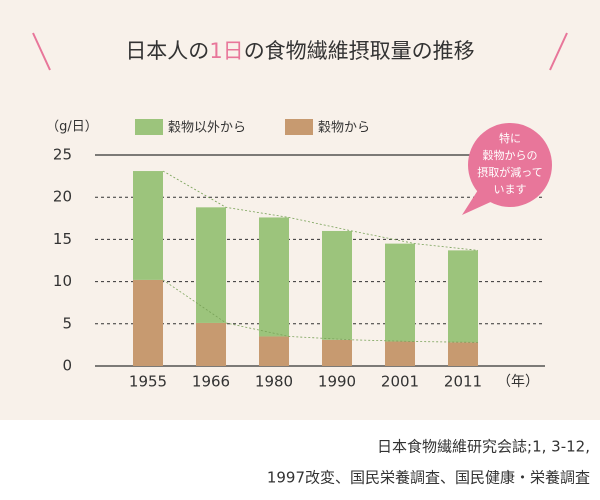 This screenshot has height=500, width=600. What do you see at coordinates (344, 128) in the screenshot?
I see `legend-label: 穀物から` at bounding box center [344, 128].